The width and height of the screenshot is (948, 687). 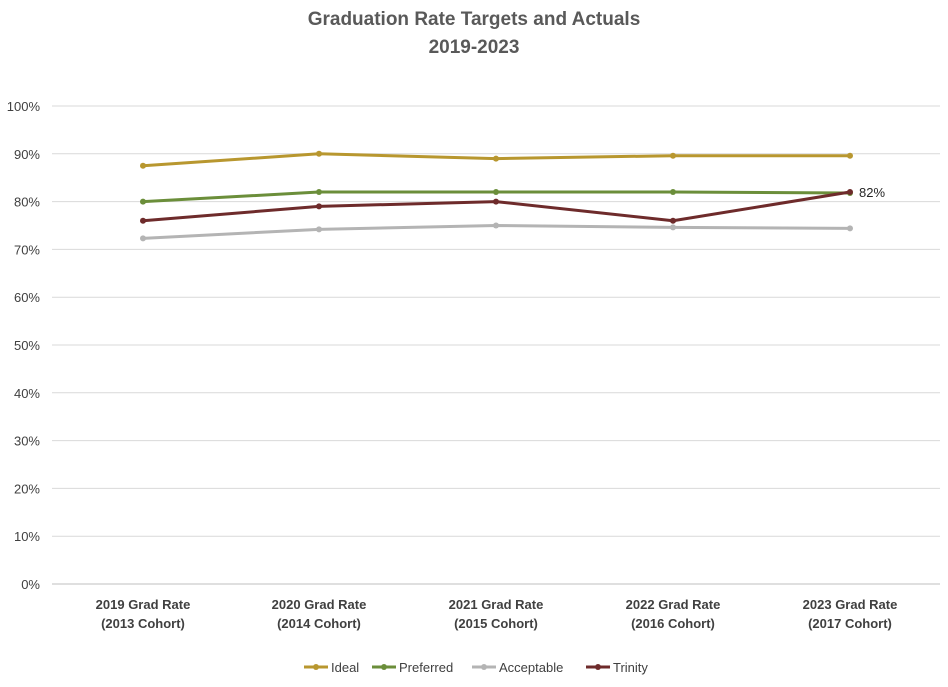 What do you see at coordinates (872, 192) in the screenshot?
I see `data-label: 82%` at bounding box center [872, 192].